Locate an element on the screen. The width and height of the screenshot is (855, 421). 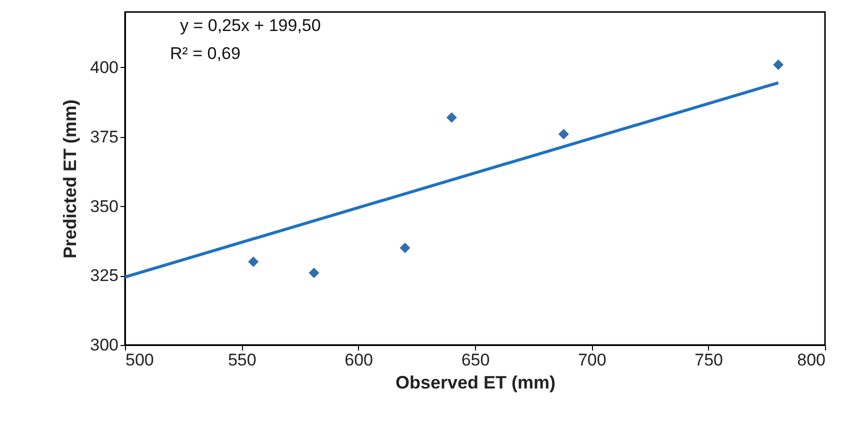
x-tick-label: 550 is located at coordinates (242, 360).